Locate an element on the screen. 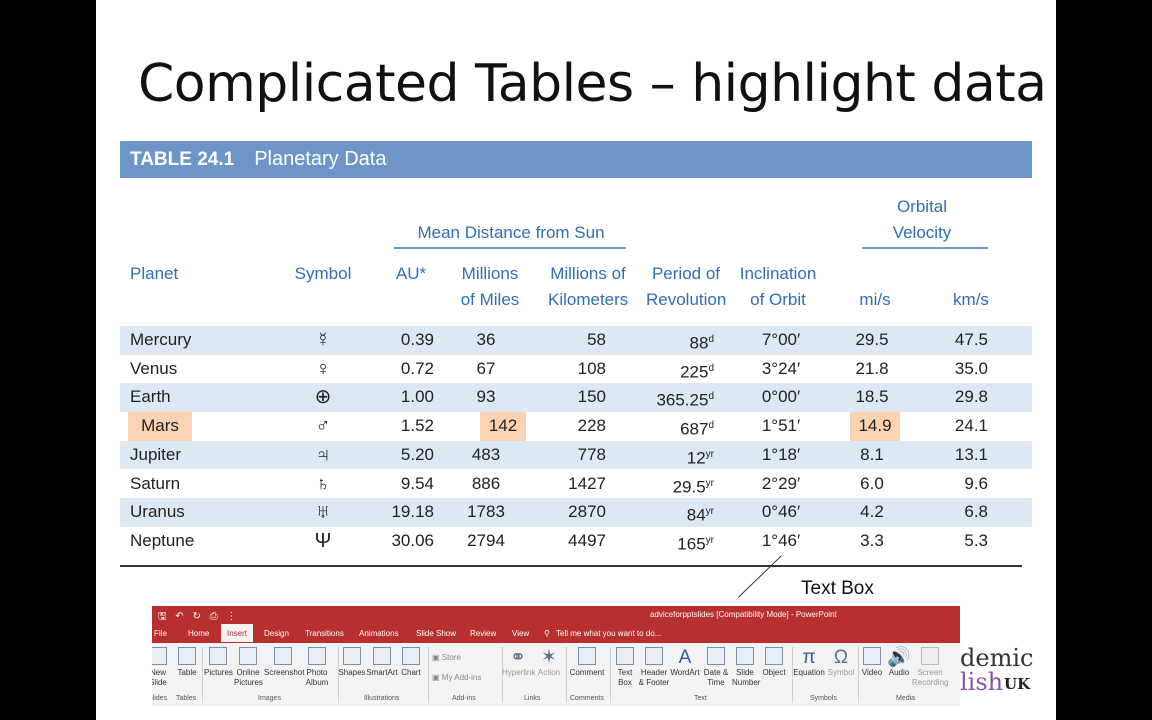  table-icon is located at coordinates (187, 656).